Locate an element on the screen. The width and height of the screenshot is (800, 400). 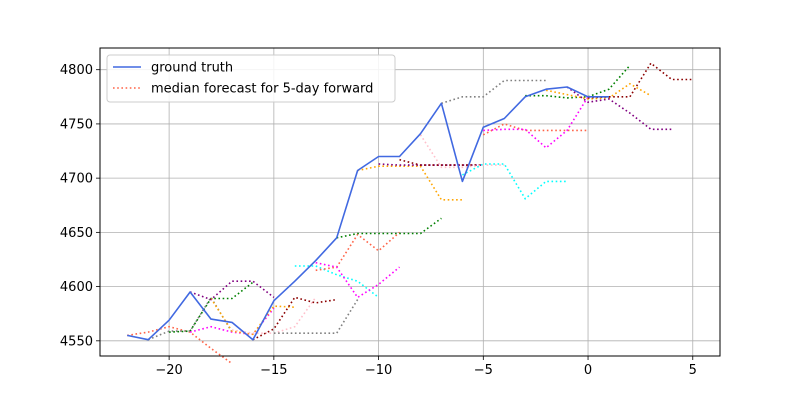
x-tick-label: −15 is located at coordinates (273, 370).